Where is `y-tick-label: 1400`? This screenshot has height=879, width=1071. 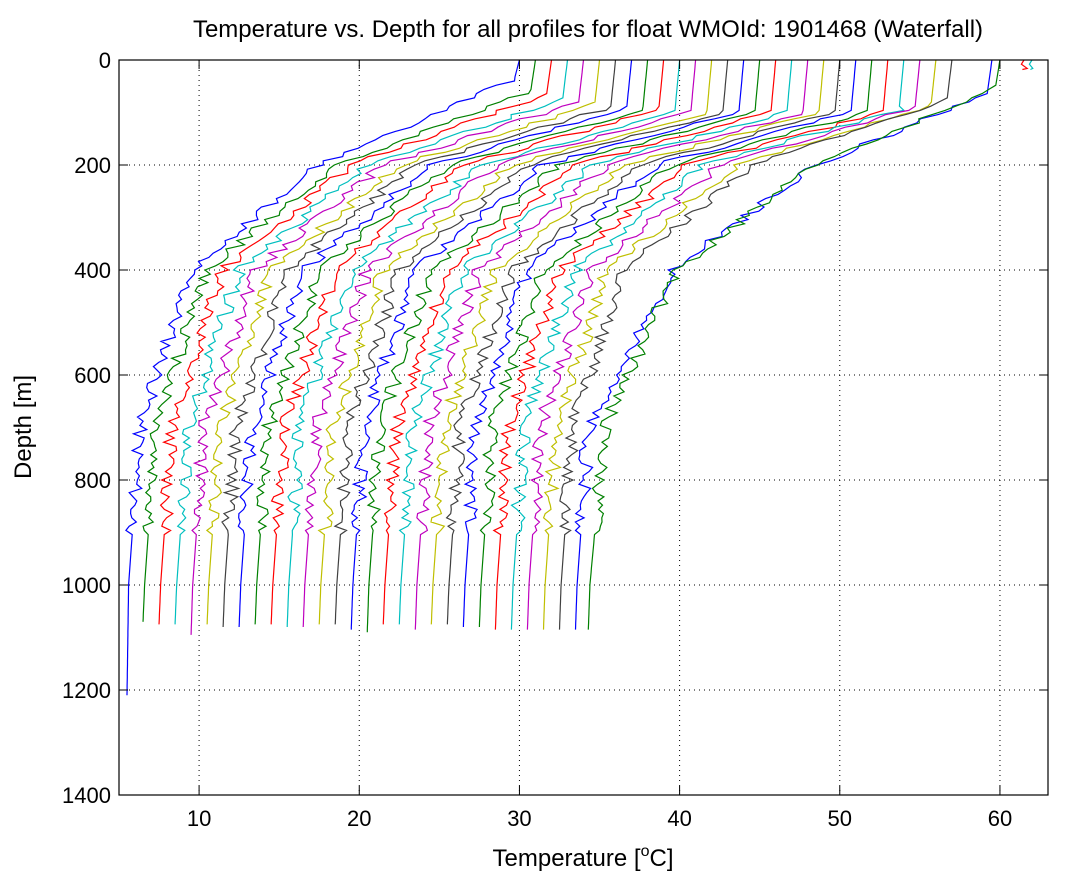
y-tick-label: 1400 is located at coordinates (86, 795).